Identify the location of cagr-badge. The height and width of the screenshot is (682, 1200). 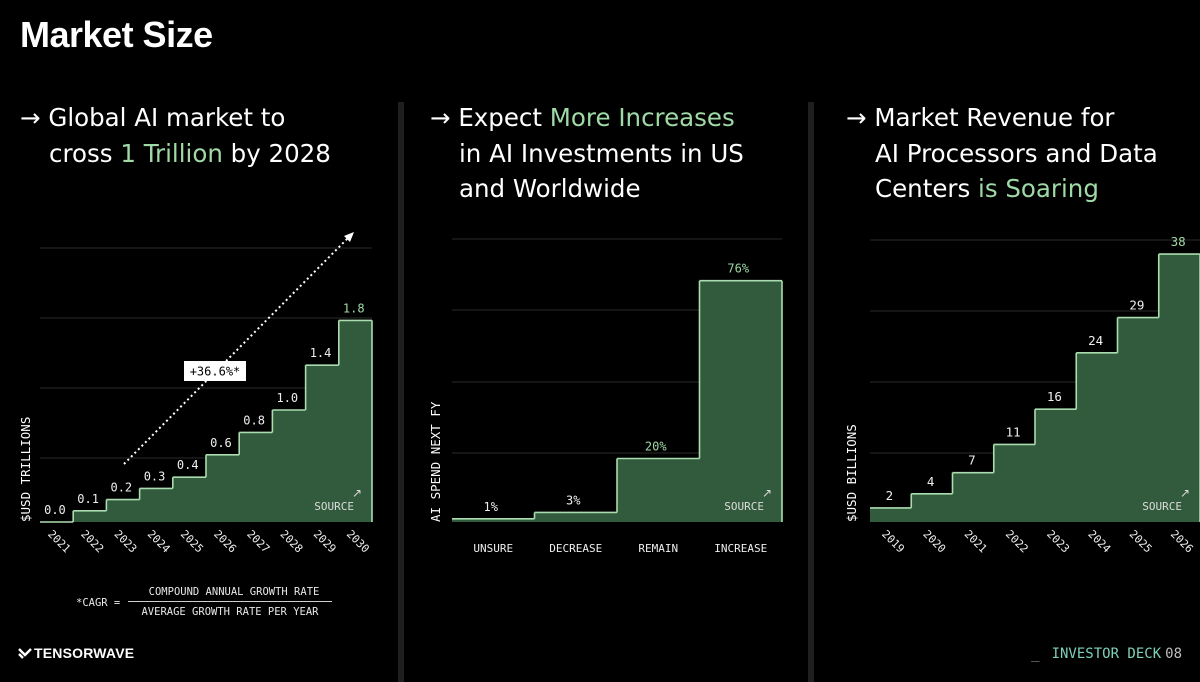
(215, 371).